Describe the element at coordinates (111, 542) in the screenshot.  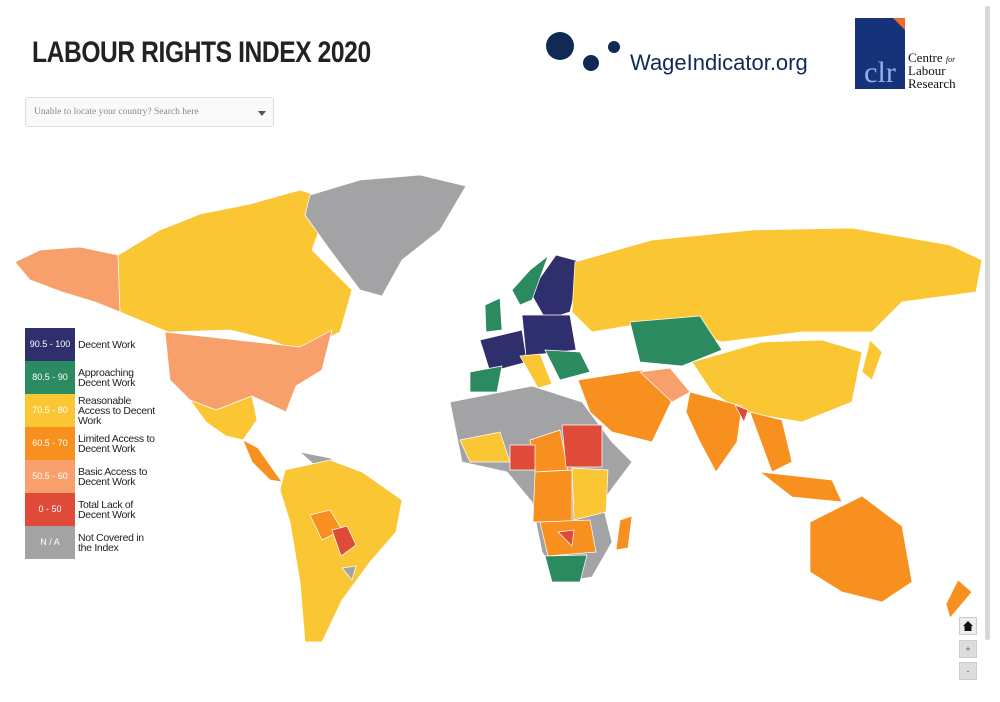
I see `legend-label: Not Covered in the Index` at that location.